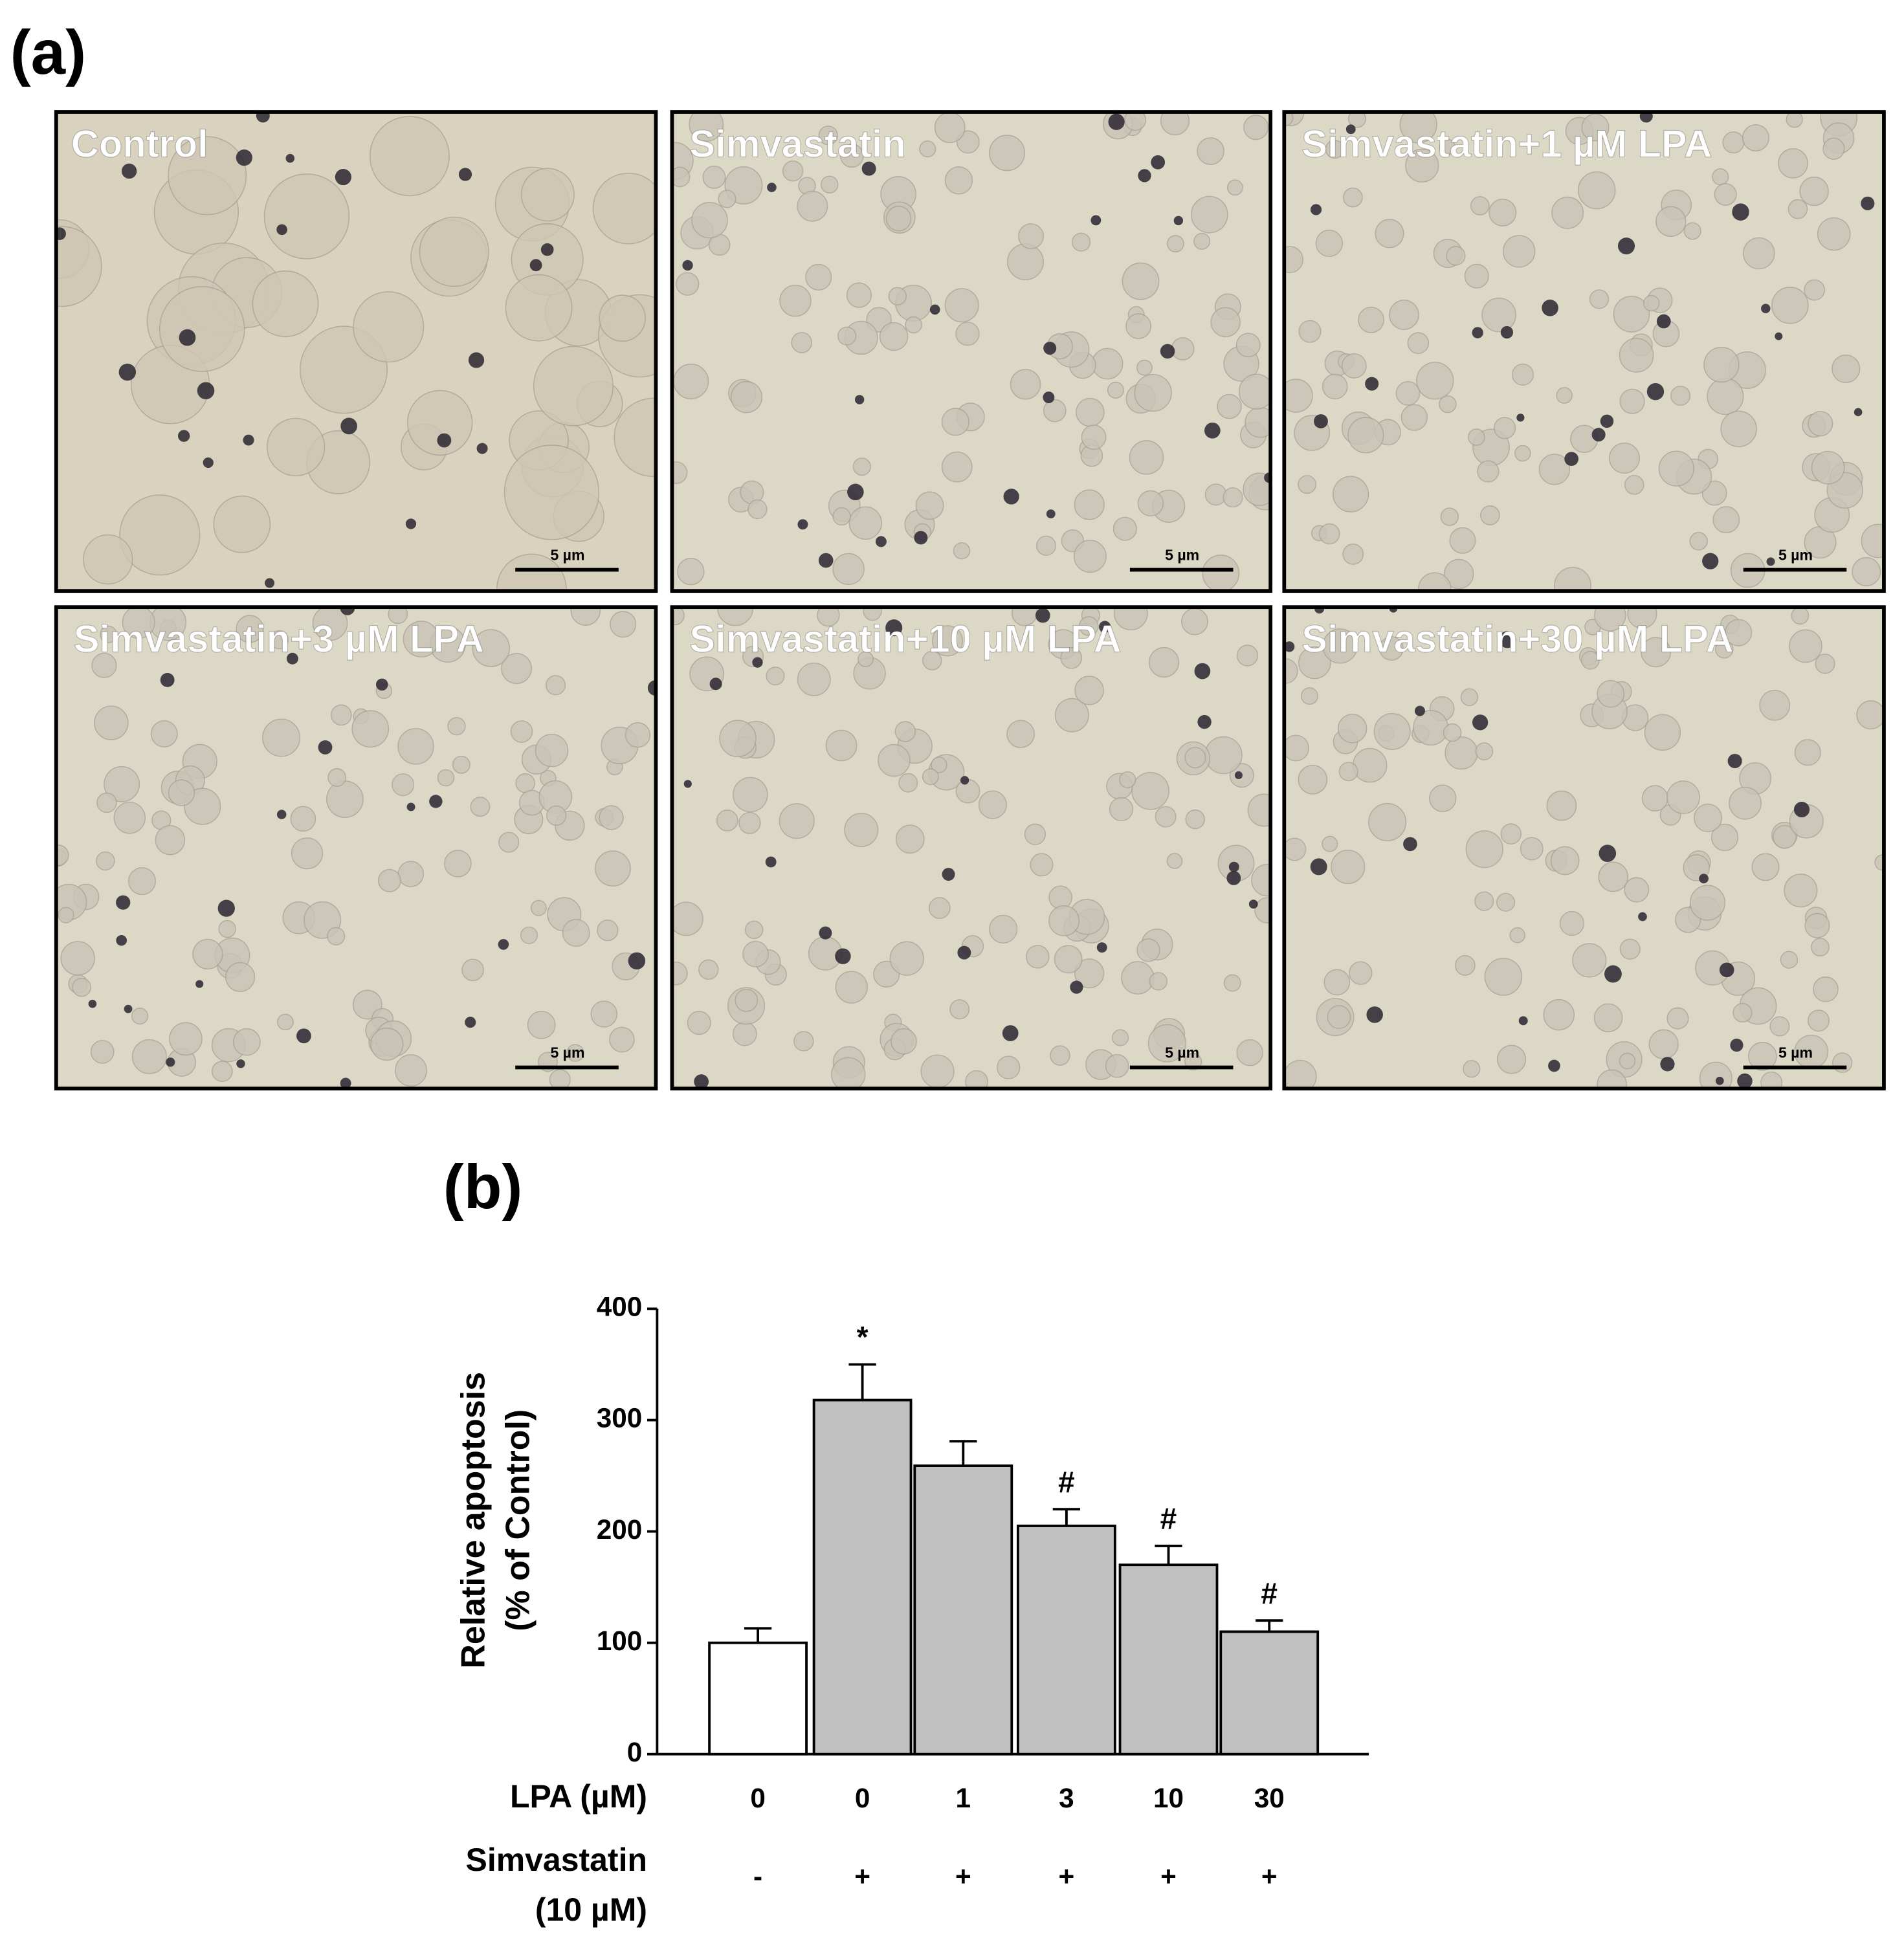 Image resolution: width=1904 pixels, height=1942 pixels. What do you see at coordinates (620, 1641) in the screenshot?
I see `y-tick-label: 100` at bounding box center [620, 1641].